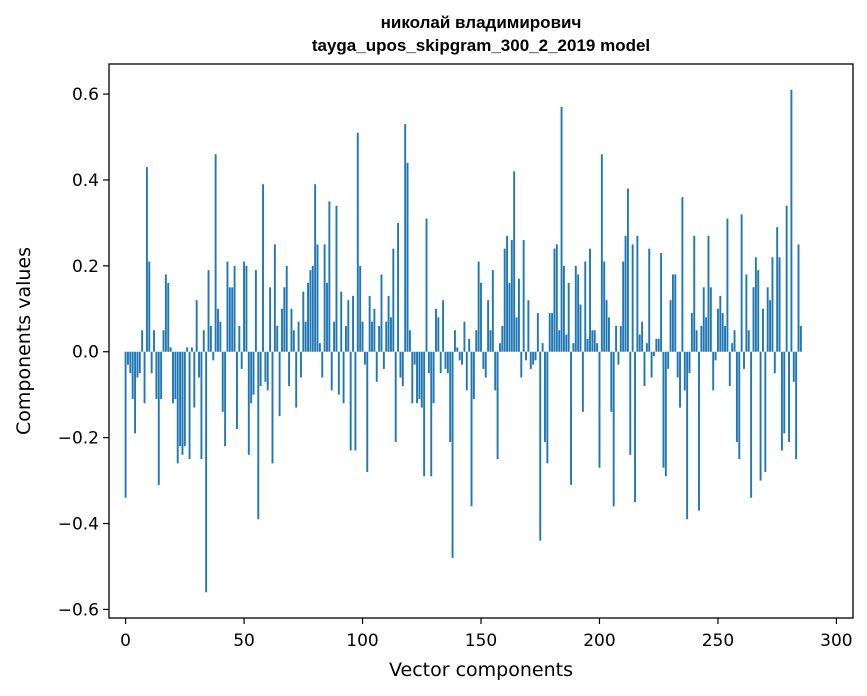 The height and width of the screenshot is (696, 867). I want to click on x-axis-label: Vector components, so click(481, 670).